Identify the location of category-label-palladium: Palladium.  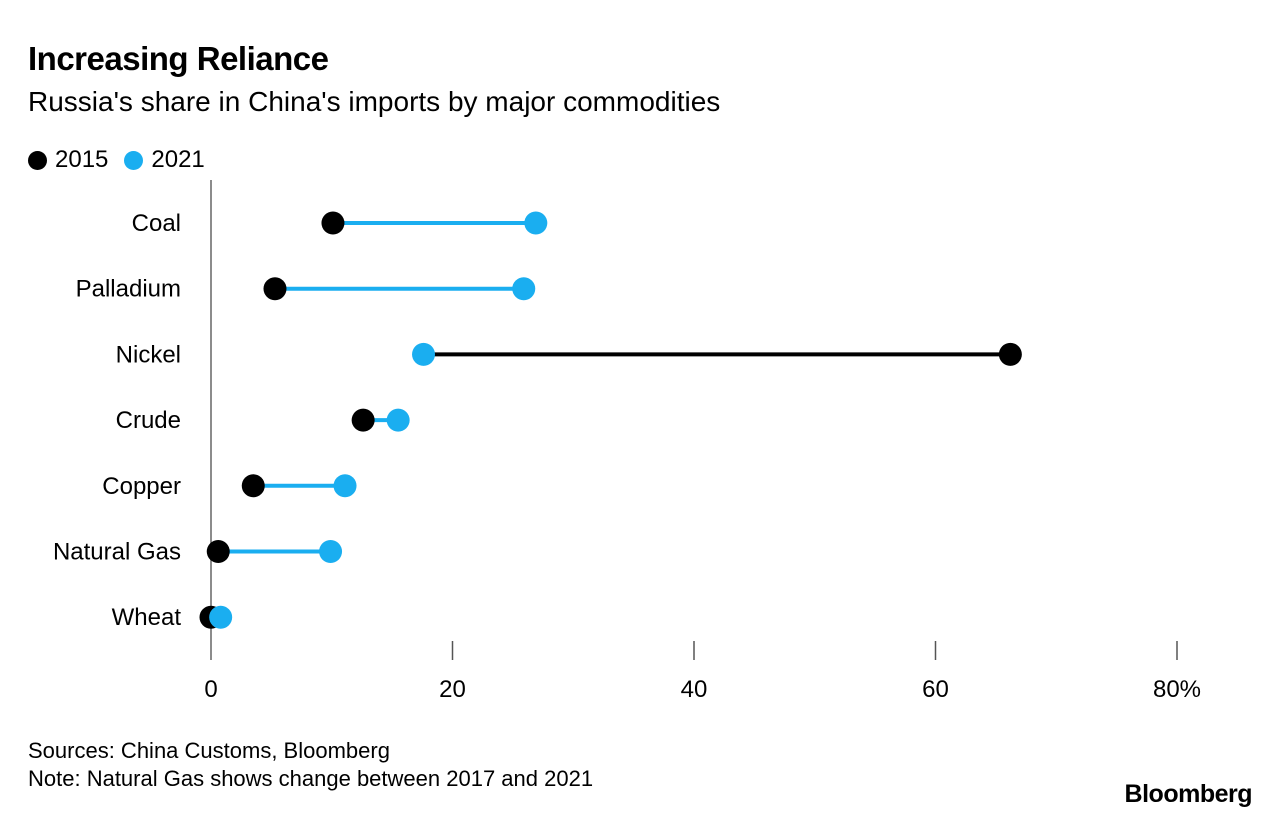
(128, 289).